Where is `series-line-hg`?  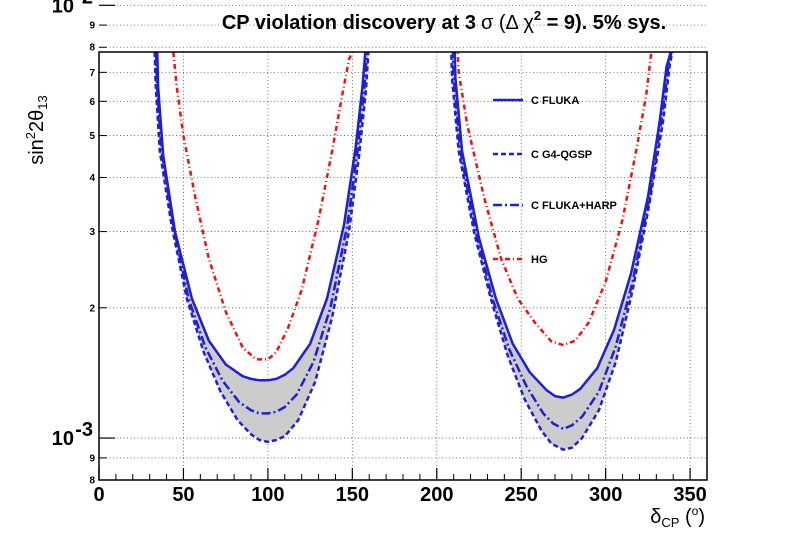 series-line-hg is located at coordinates (554, 199).